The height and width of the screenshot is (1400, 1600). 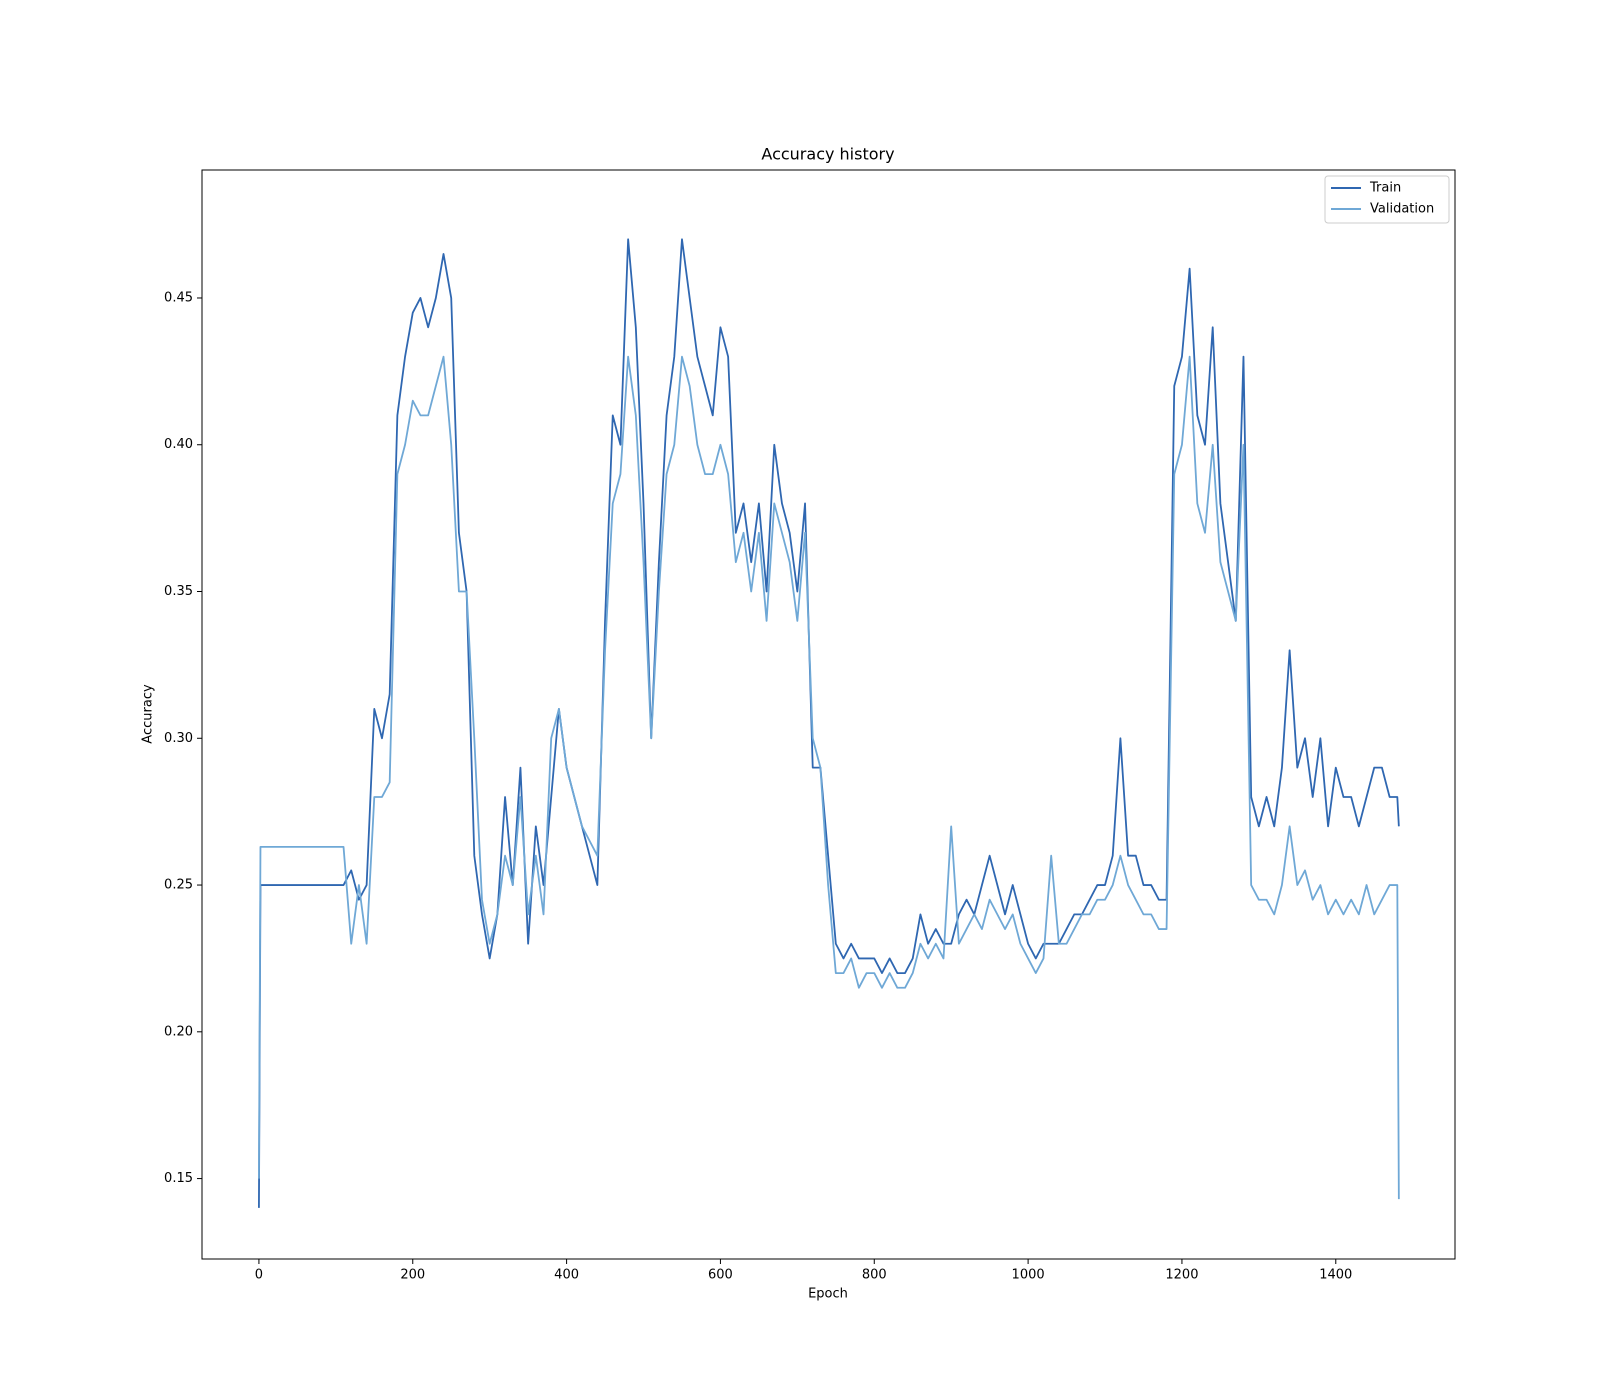 I want to click on x-tick-label: 1200, so click(x=1181, y=1275).